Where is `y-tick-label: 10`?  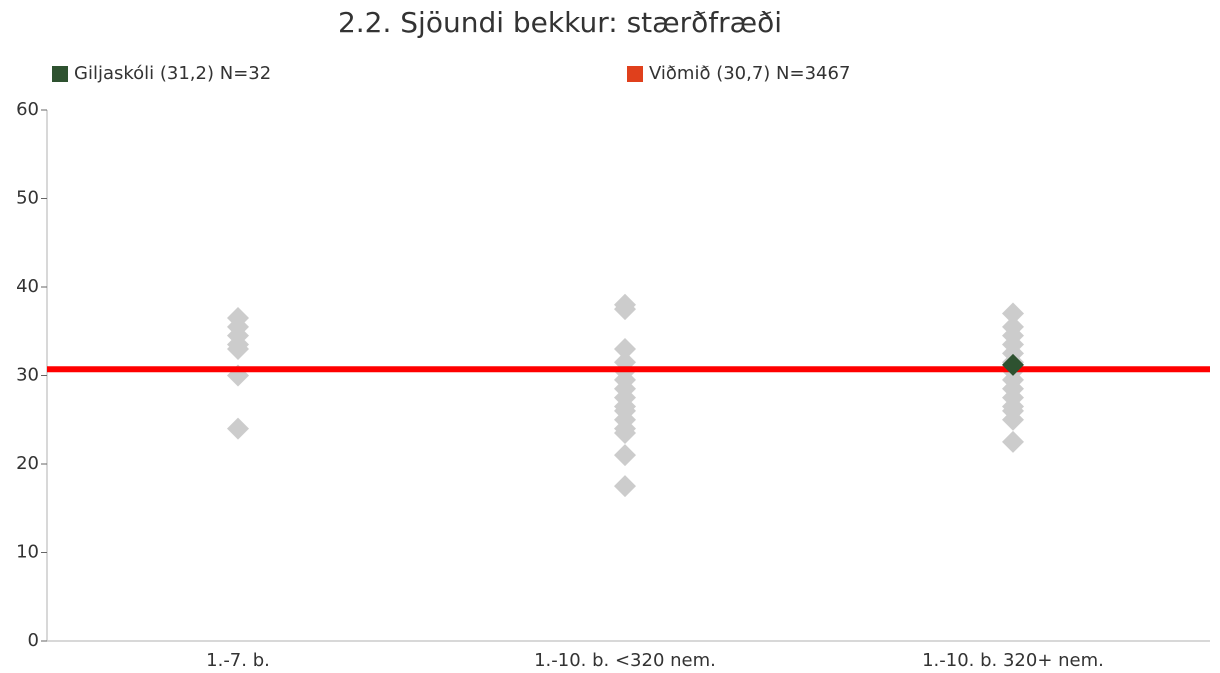
y-tick-label: 10 is located at coordinates (27, 552).